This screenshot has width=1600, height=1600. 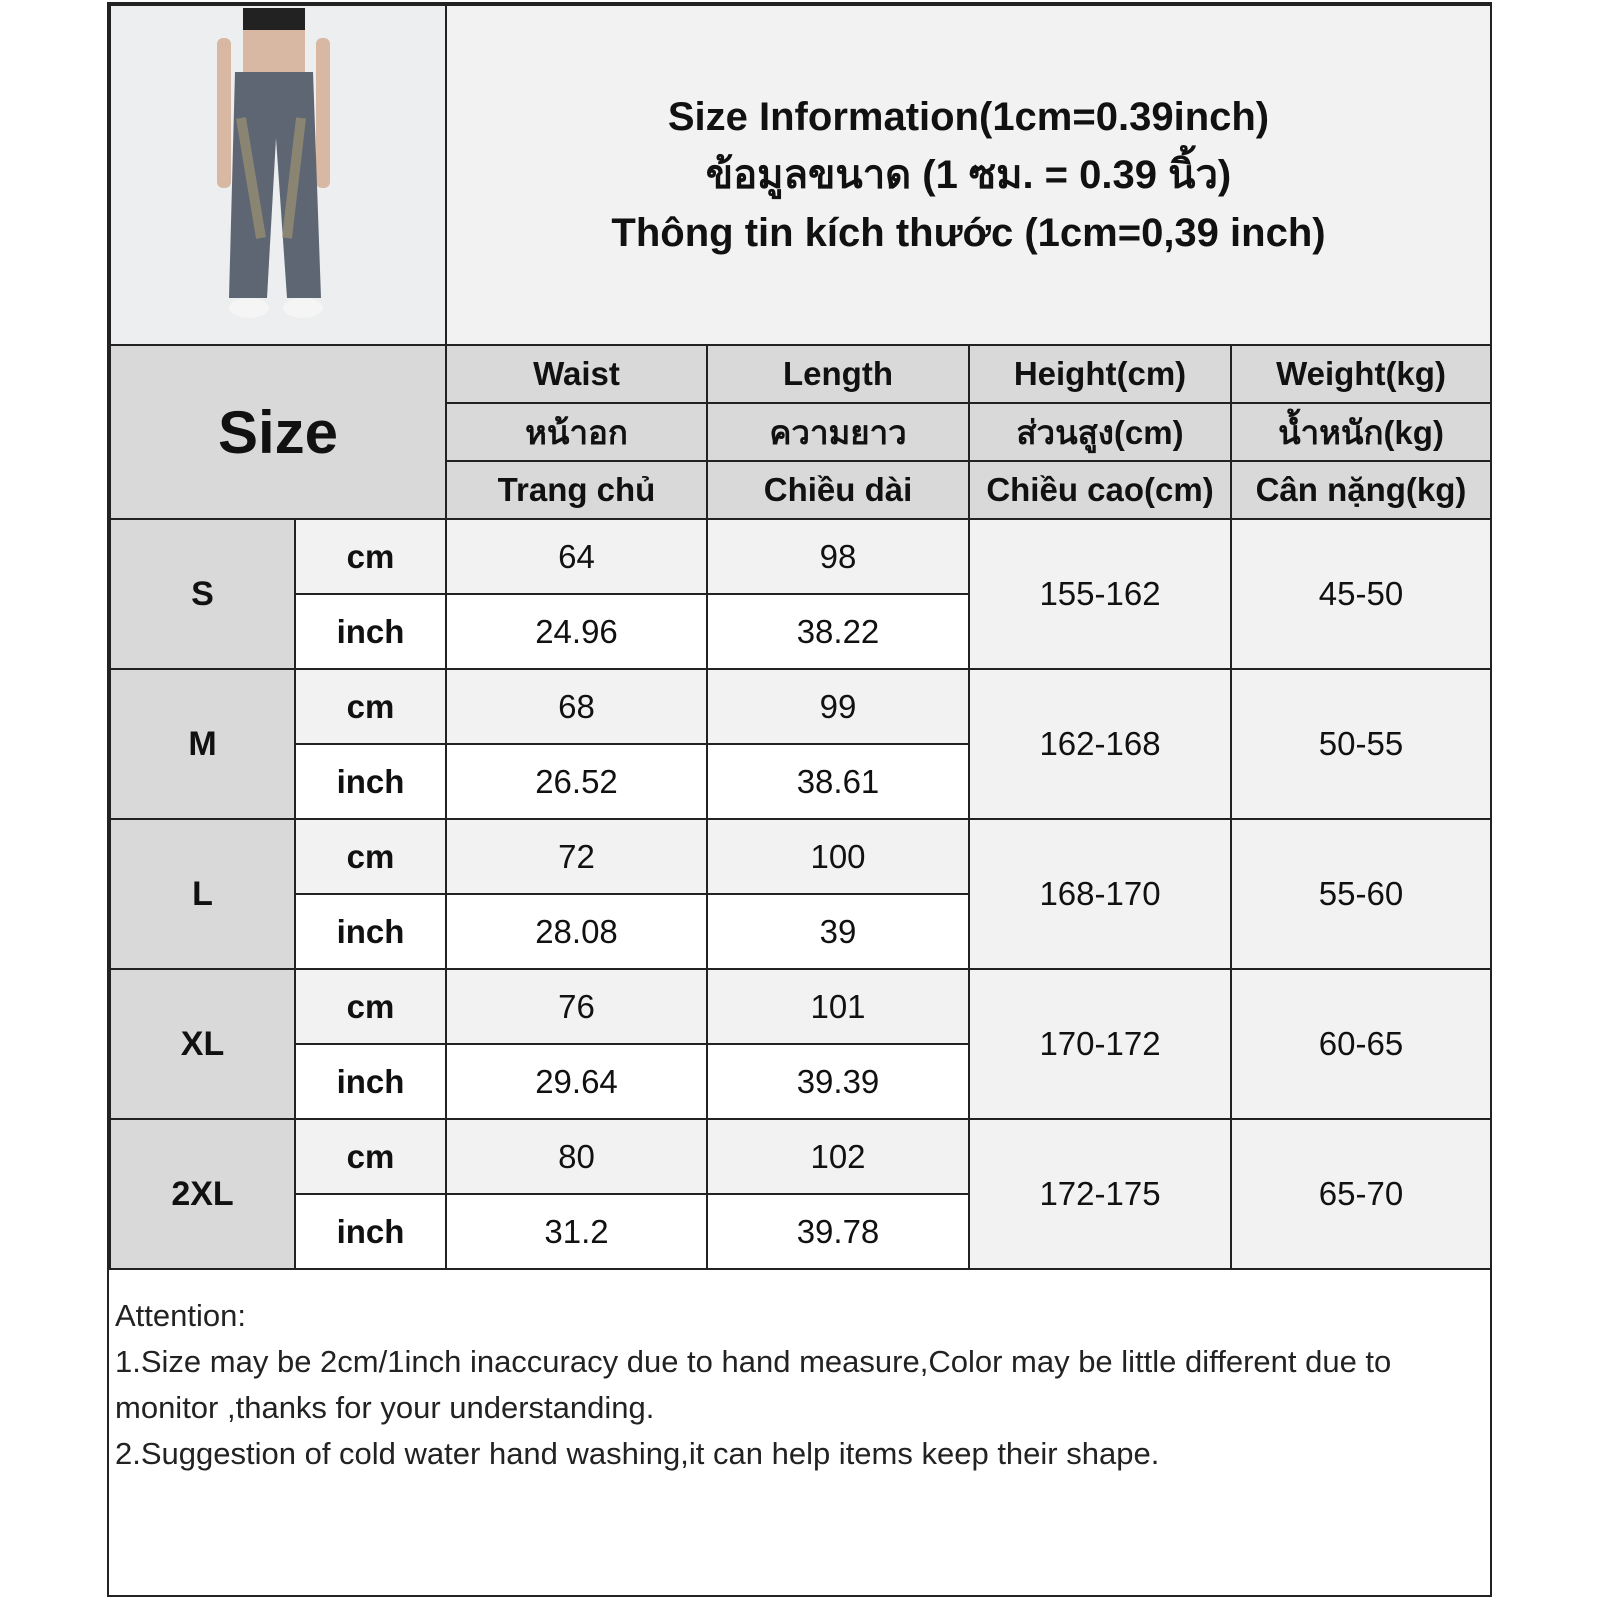 What do you see at coordinates (838, 1156) in the screenshot?
I see `length-cm: 102` at bounding box center [838, 1156].